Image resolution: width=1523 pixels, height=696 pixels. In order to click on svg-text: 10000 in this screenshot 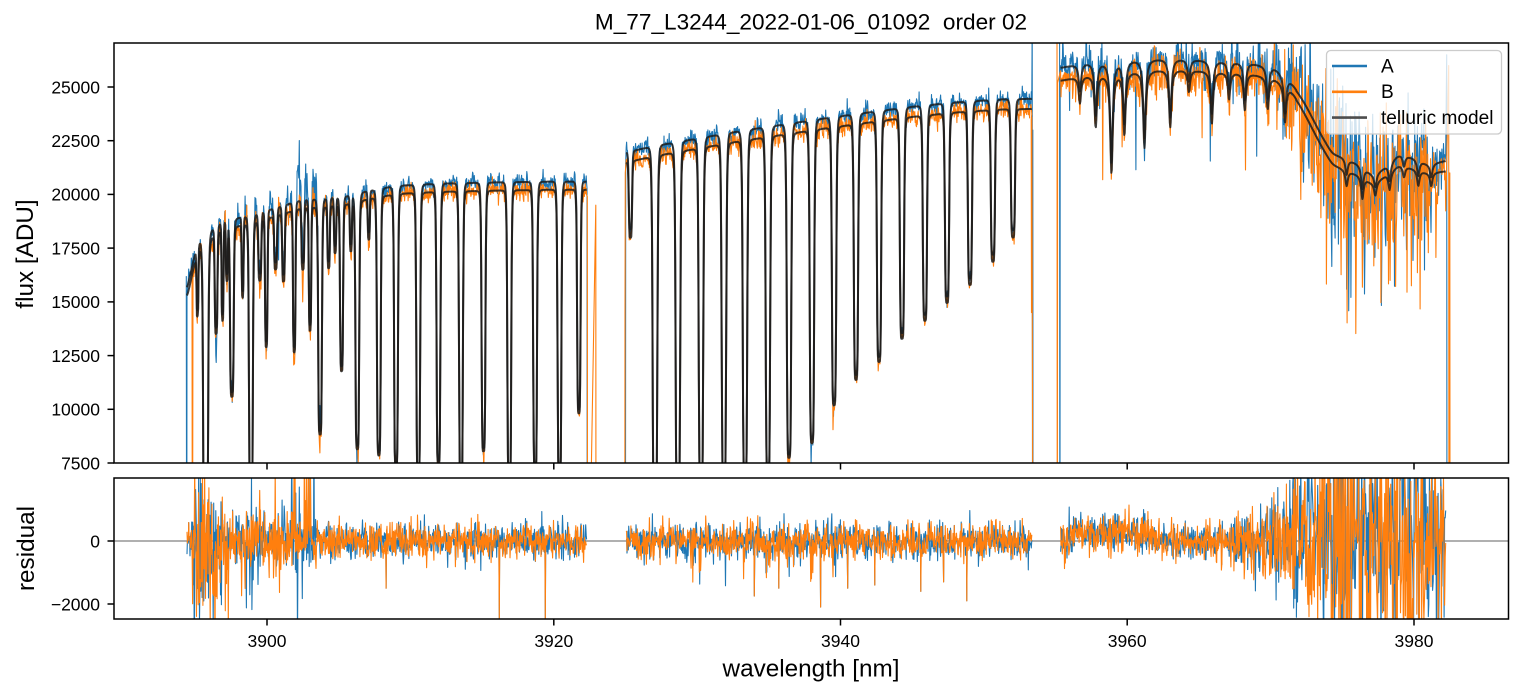, I will do `click(75, 410)`.